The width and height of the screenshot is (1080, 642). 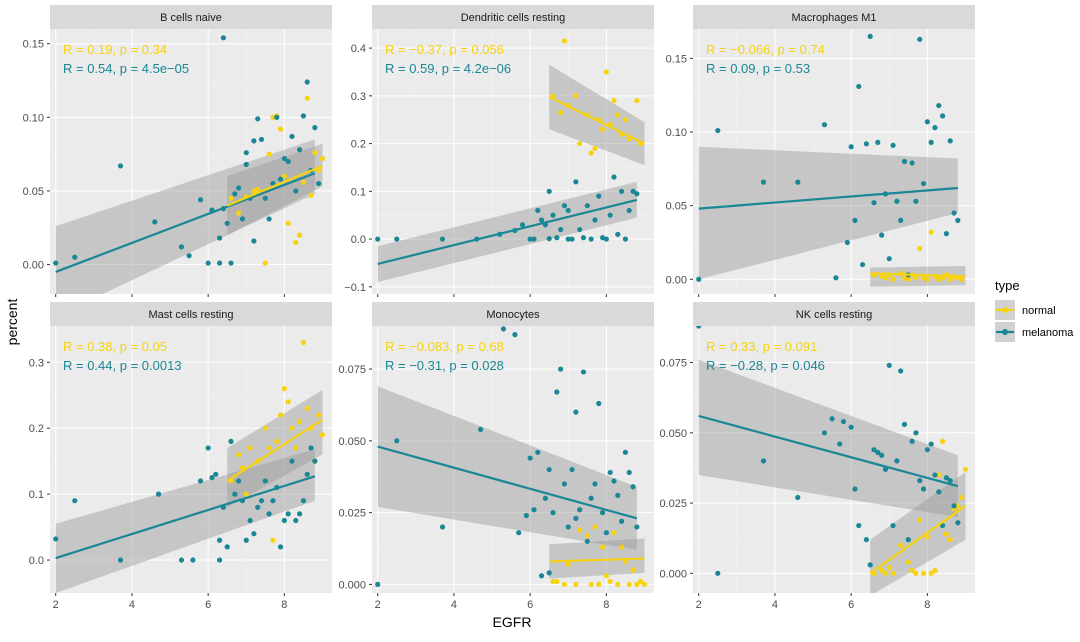 I want to click on panel-strip, so click(x=513, y=314).